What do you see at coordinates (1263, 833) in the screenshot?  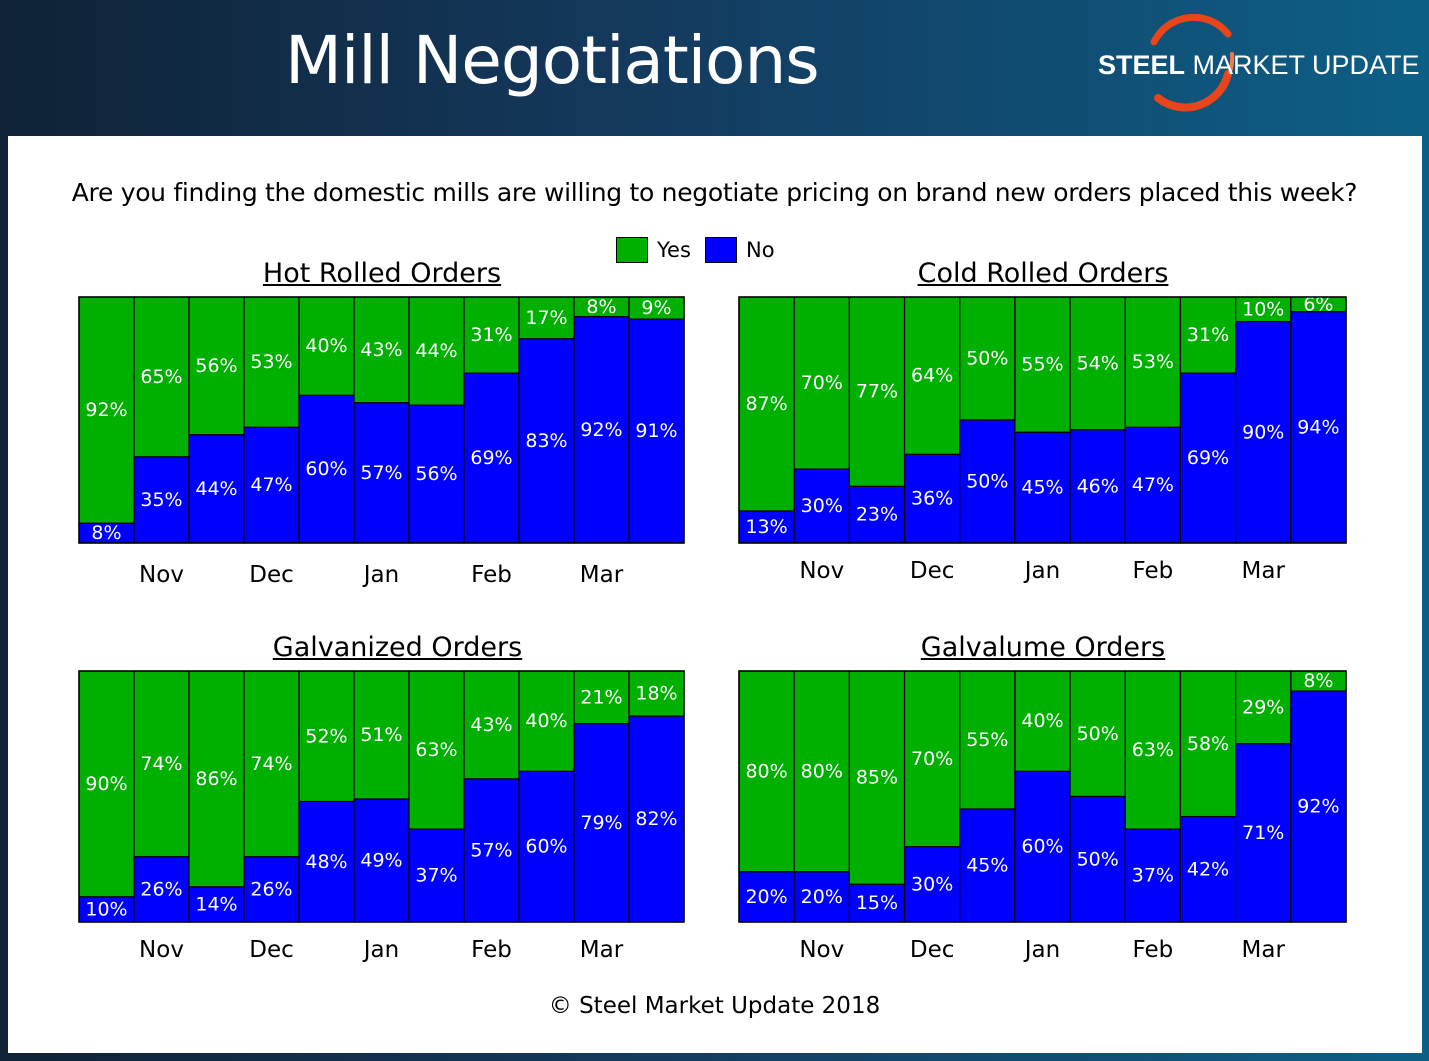 I see `data-label-no-9: 71%` at bounding box center [1263, 833].